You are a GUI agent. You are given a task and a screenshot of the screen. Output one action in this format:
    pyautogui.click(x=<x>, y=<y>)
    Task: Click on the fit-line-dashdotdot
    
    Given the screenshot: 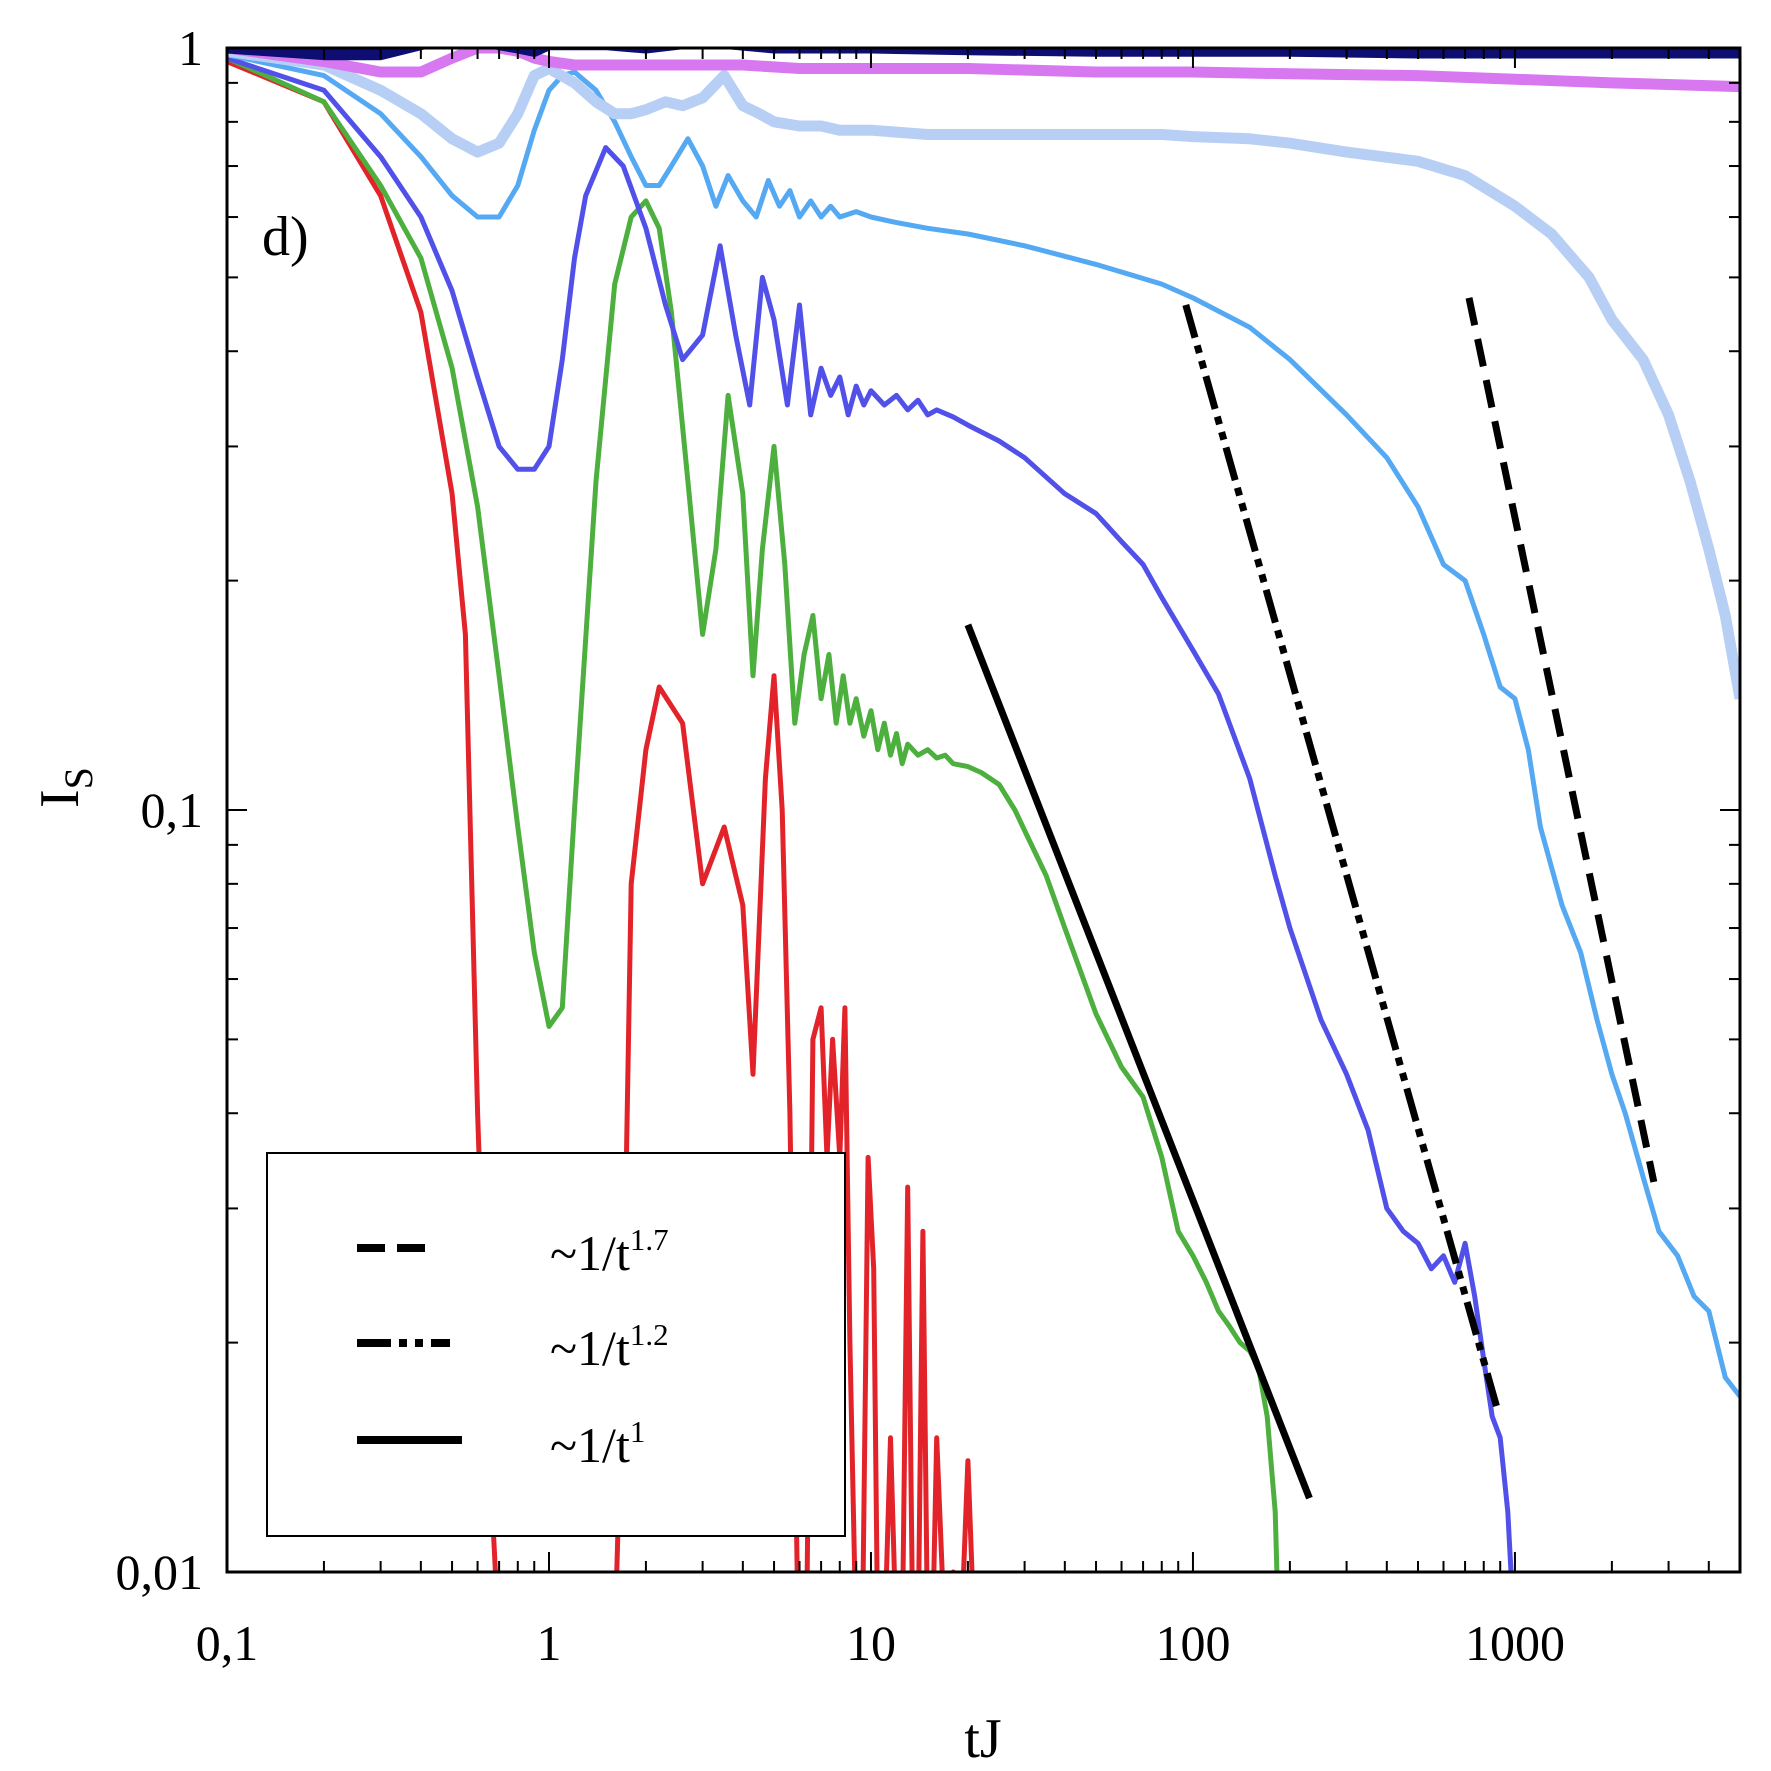 What is the action you would take?
    pyautogui.click(x=1341, y=857)
    